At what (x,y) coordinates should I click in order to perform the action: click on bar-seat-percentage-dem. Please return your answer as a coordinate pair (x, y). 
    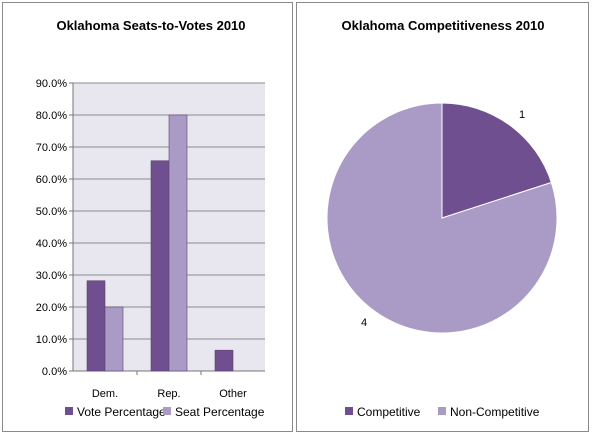
    Looking at the image, I should click on (114, 339).